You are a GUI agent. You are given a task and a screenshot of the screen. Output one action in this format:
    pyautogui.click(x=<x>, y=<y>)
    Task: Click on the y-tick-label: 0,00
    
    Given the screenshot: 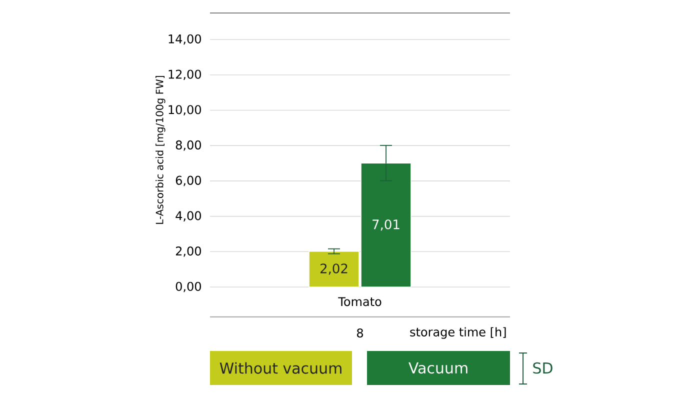 What is the action you would take?
    pyautogui.click(x=189, y=287)
    